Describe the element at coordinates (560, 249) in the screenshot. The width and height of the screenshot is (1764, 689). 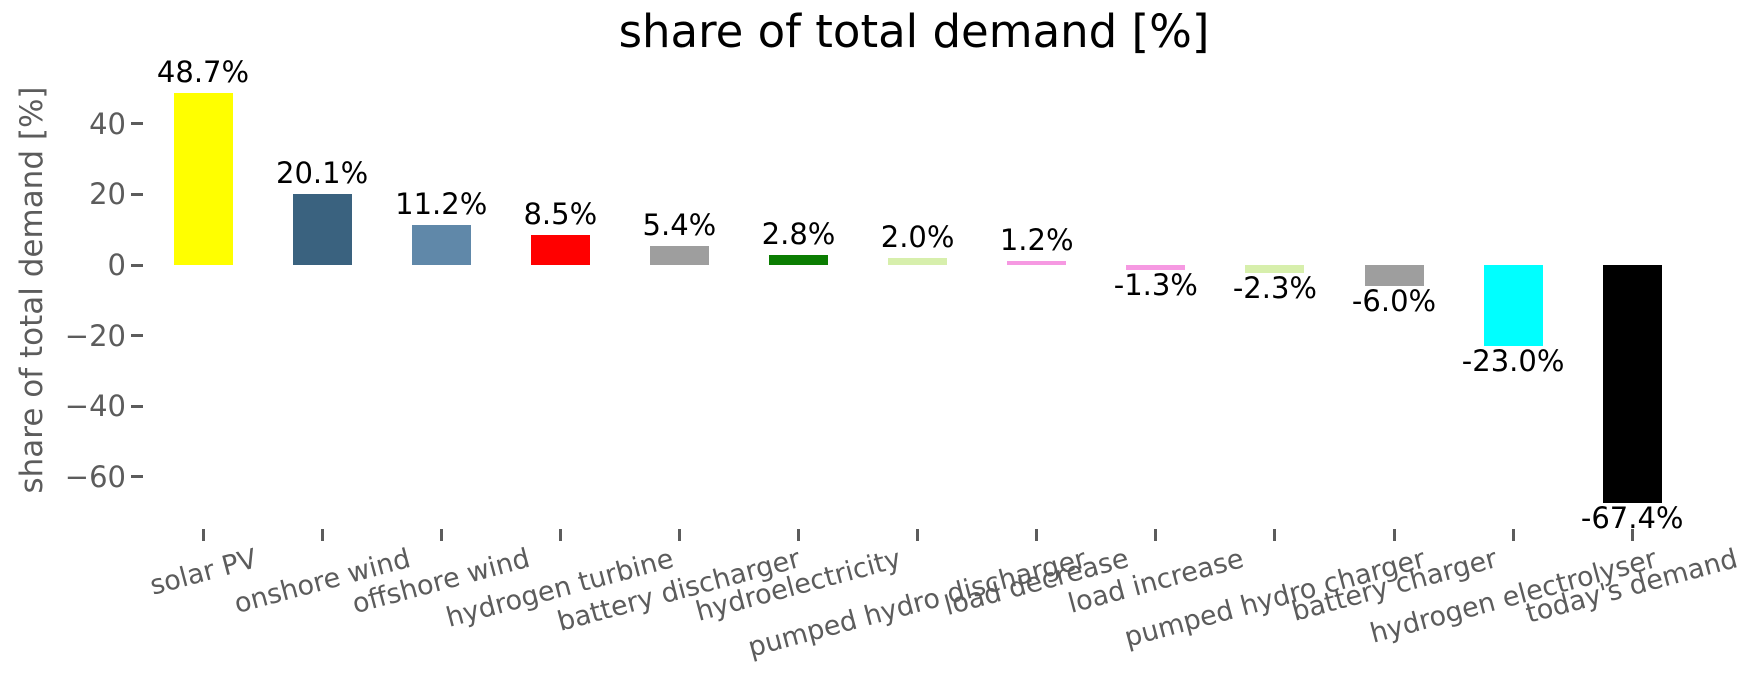
I see `bar-hydrogen-turbine` at that location.